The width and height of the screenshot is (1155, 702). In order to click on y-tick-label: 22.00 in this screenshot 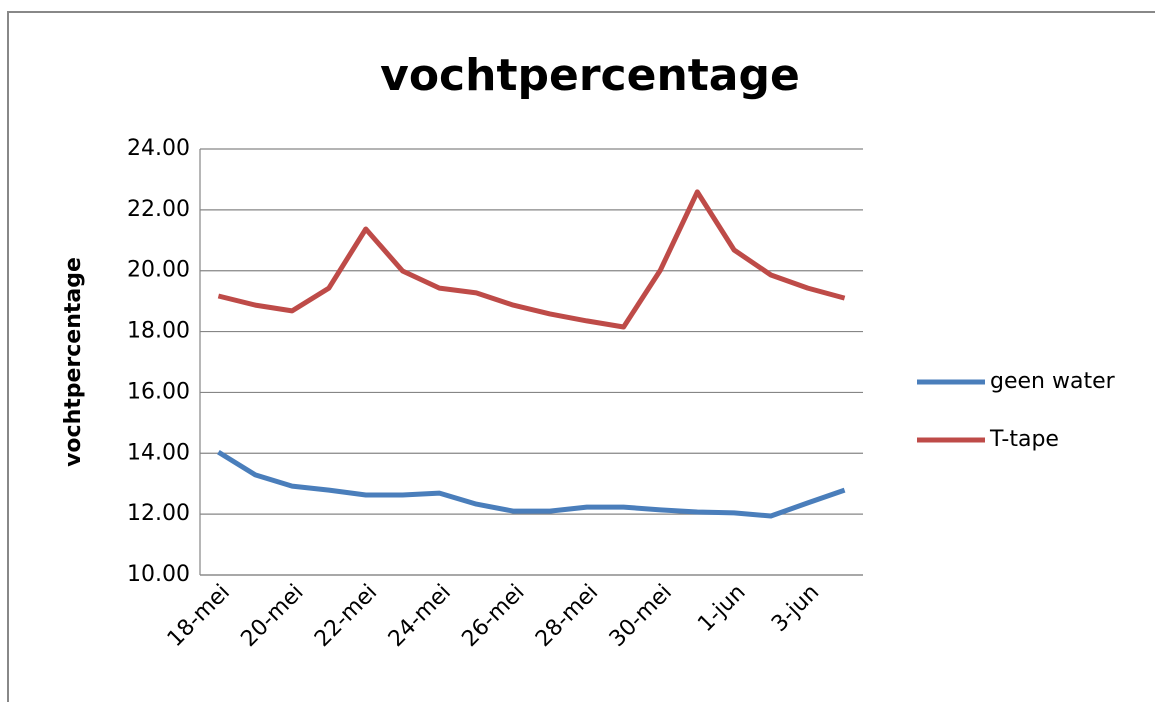, I will do `click(158, 209)`.